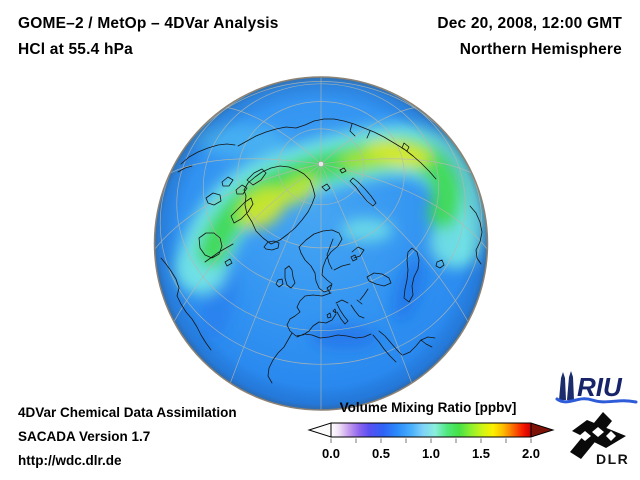  What do you see at coordinates (331, 453) in the screenshot?
I see `colorbar-tick-label: 0.0` at bounding box center [331, 453].